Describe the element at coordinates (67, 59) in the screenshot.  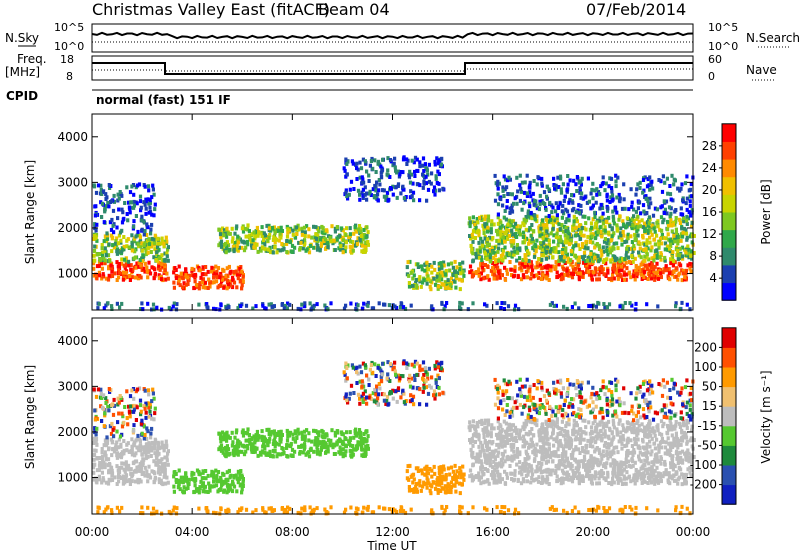
I see `freq-tick-top: 18` at that location.